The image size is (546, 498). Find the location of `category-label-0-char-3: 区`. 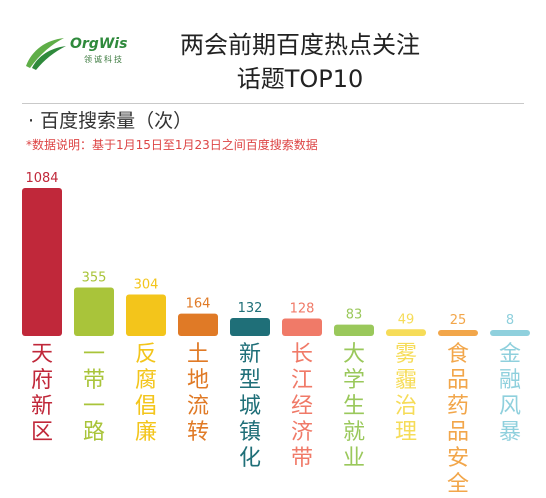

category-label-0-char-3: 区 is located at coordinates (42, 432).